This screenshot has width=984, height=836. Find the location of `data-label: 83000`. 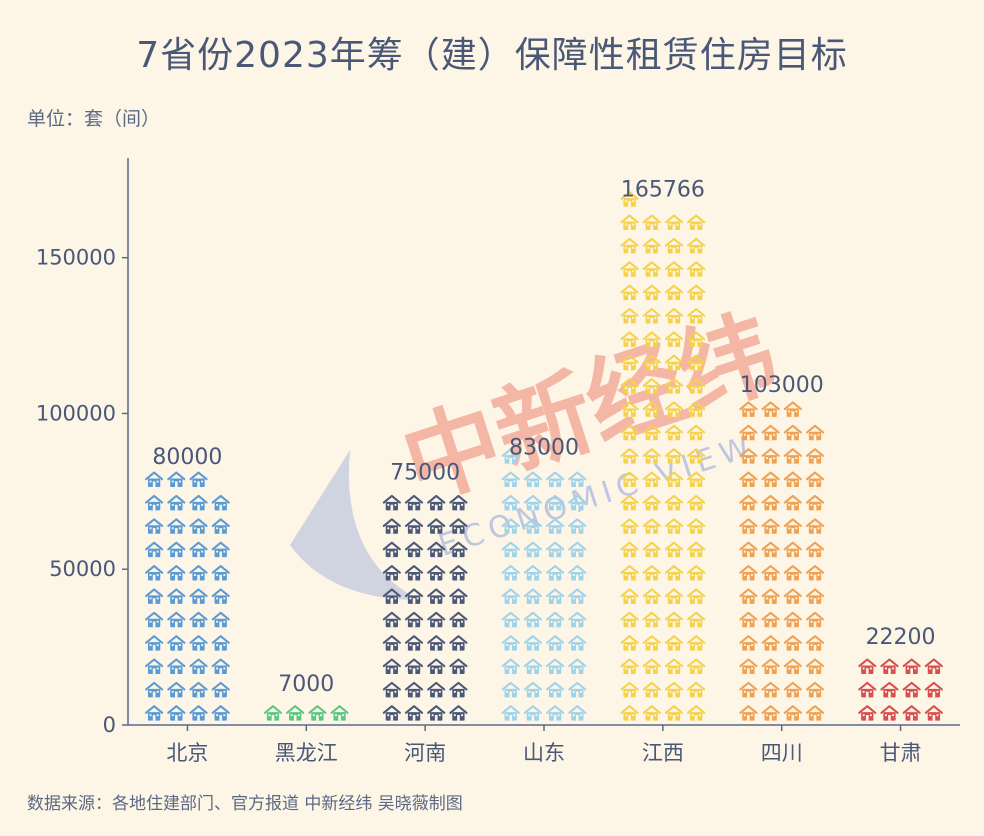

data-label: 83000 is located at coordinates (544, 447).